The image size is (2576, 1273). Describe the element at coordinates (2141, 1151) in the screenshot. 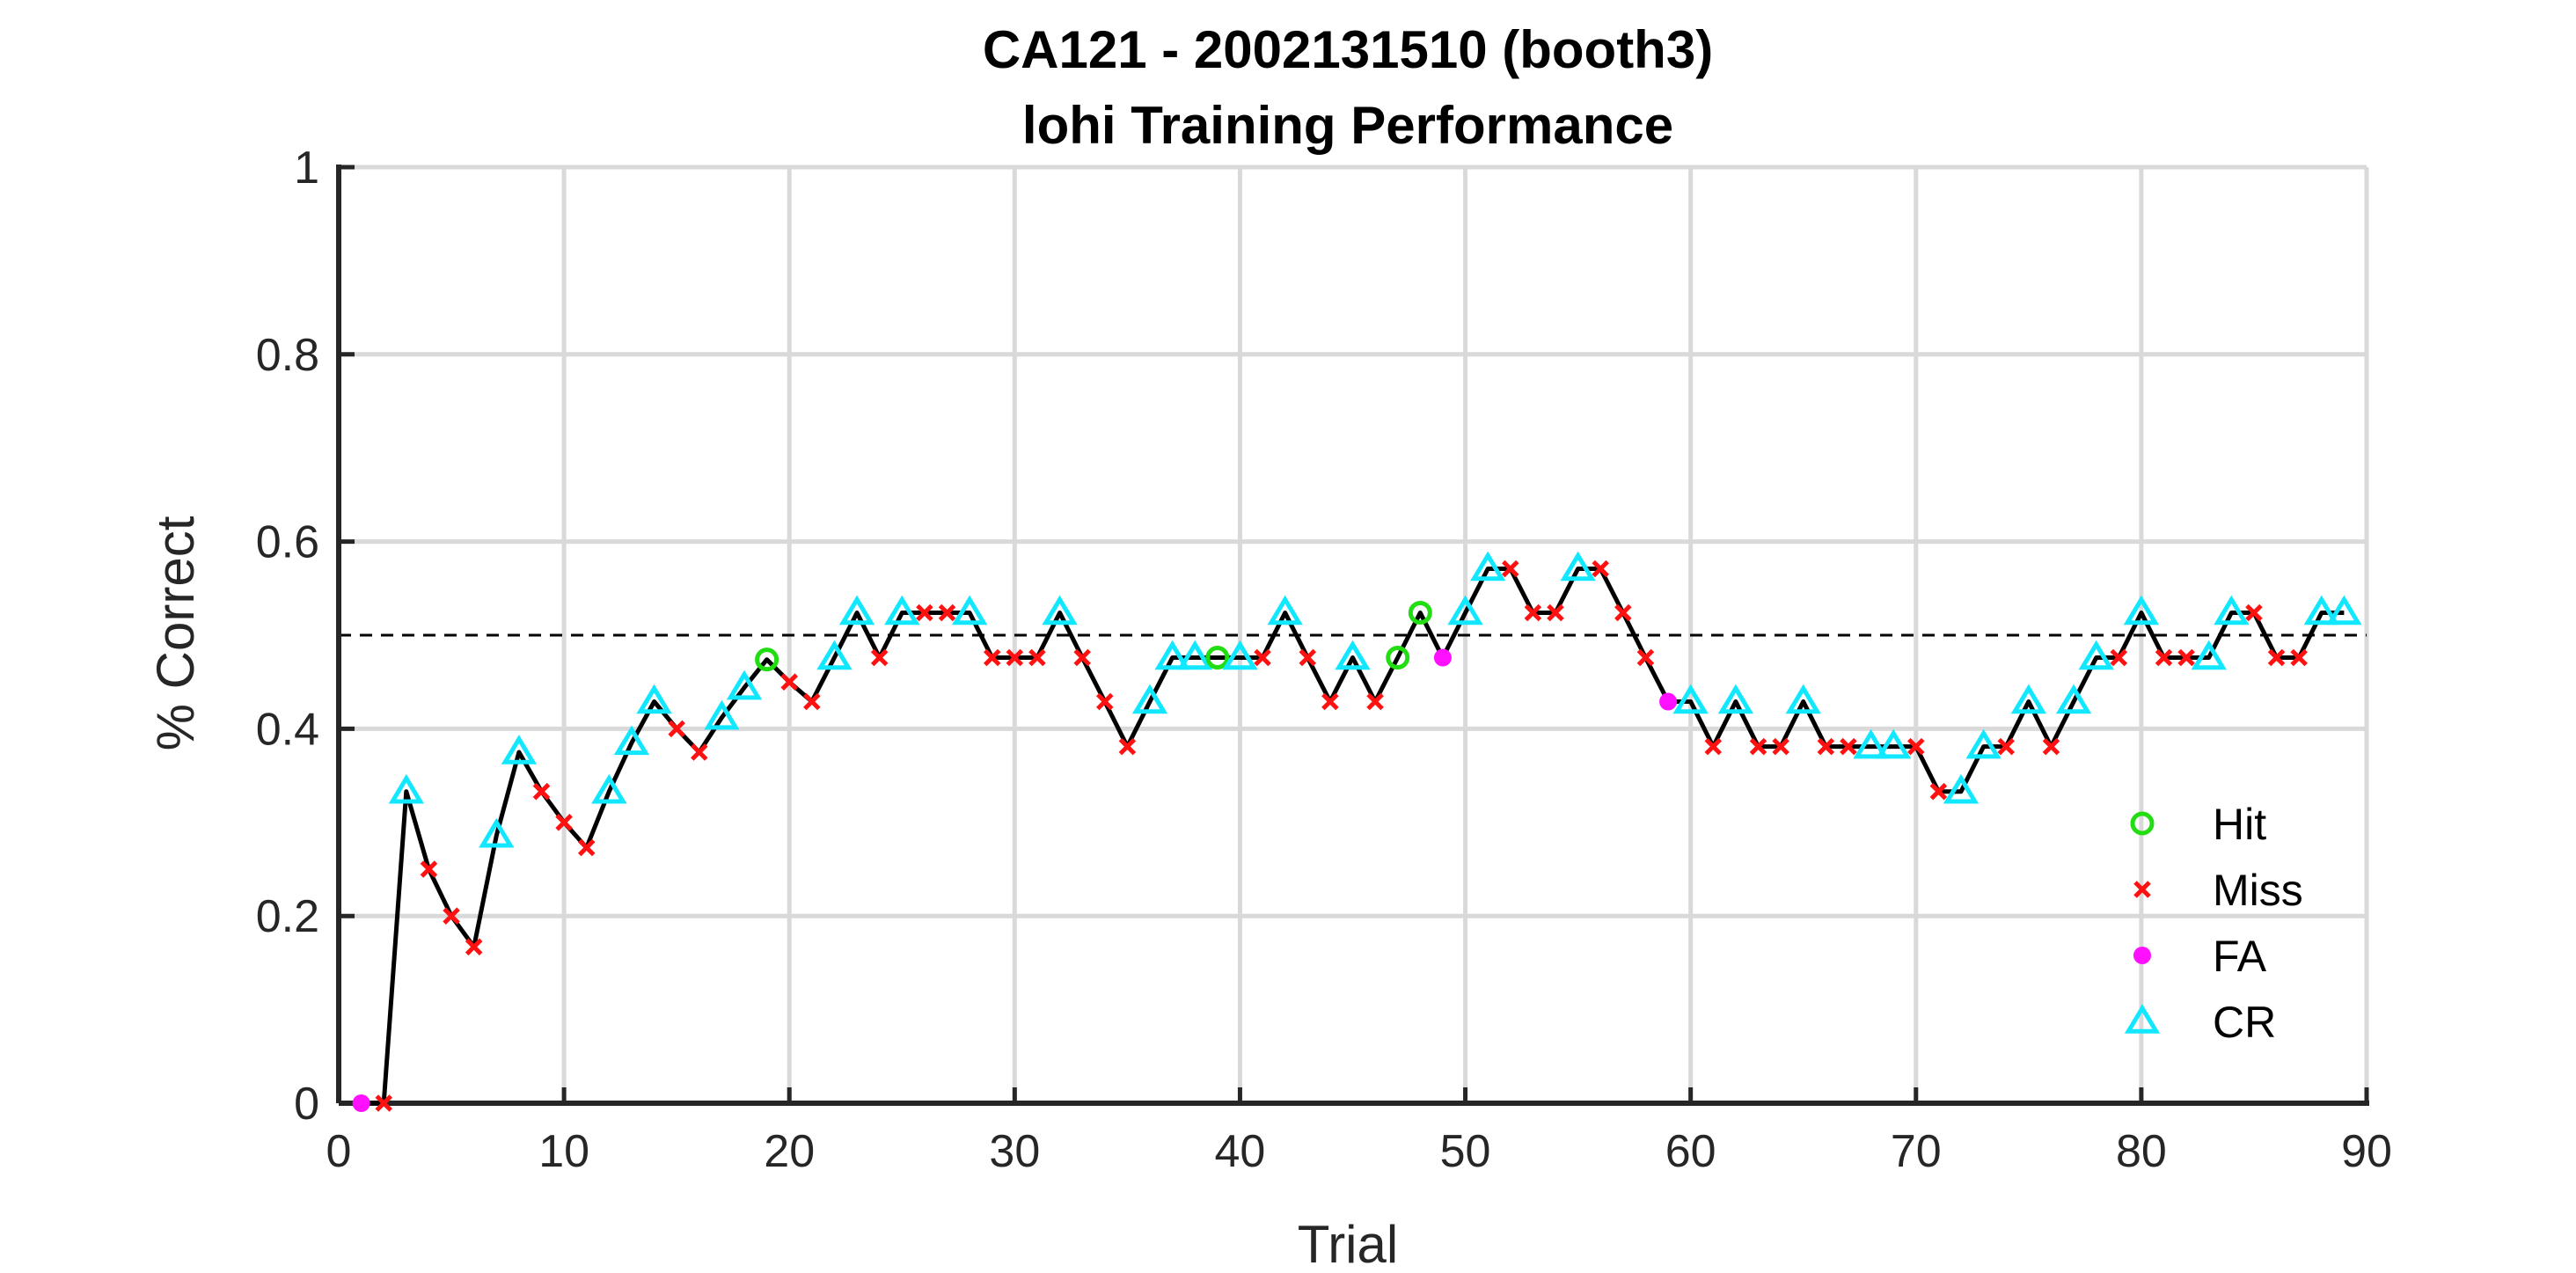

I see `x-tick-label: 80` at that location.